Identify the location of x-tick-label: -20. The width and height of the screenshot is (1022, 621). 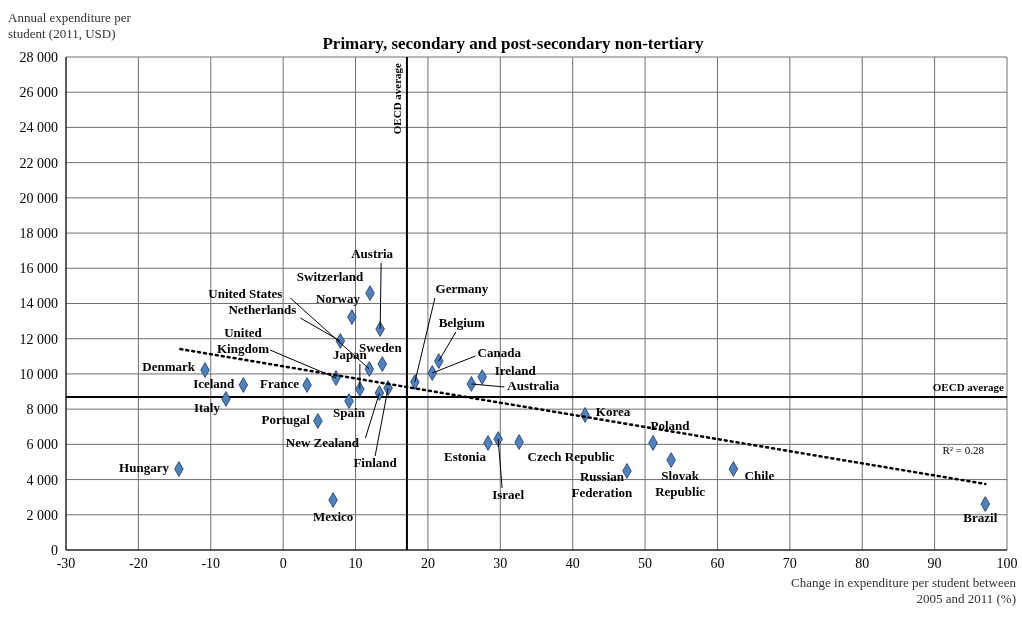
(138, 563).